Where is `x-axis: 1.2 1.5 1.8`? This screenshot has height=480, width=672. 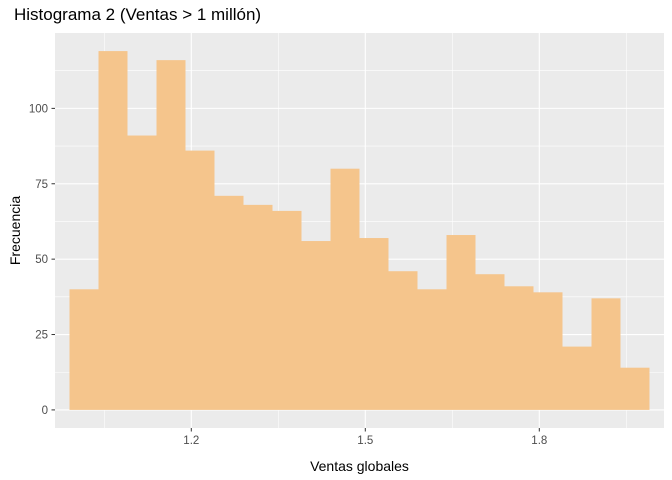 x-axis: 1.2 1.5 1.8 is located at coordinates (365, 437).